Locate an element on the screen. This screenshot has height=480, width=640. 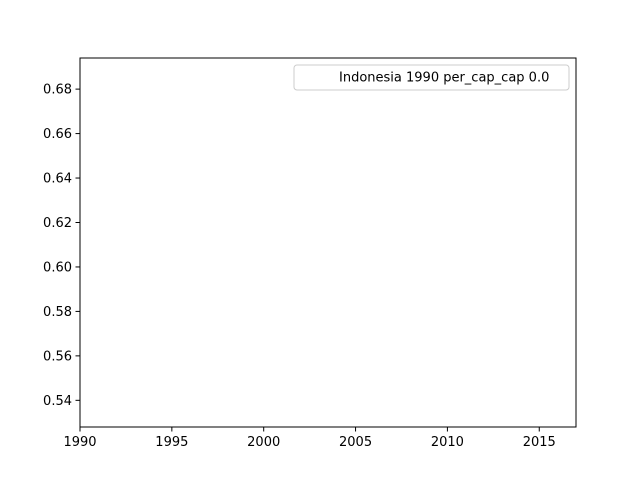
legend-box is located at coordinates (431, 77).